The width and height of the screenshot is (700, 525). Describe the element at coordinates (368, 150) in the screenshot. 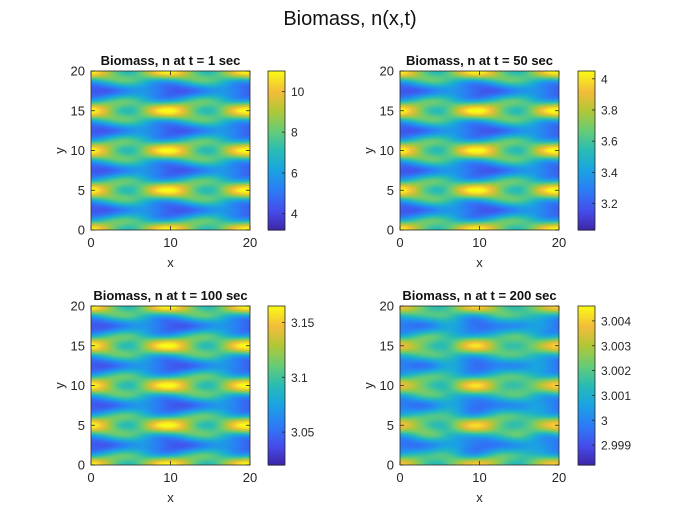

I see `y-axis-label-2: y` at that location.